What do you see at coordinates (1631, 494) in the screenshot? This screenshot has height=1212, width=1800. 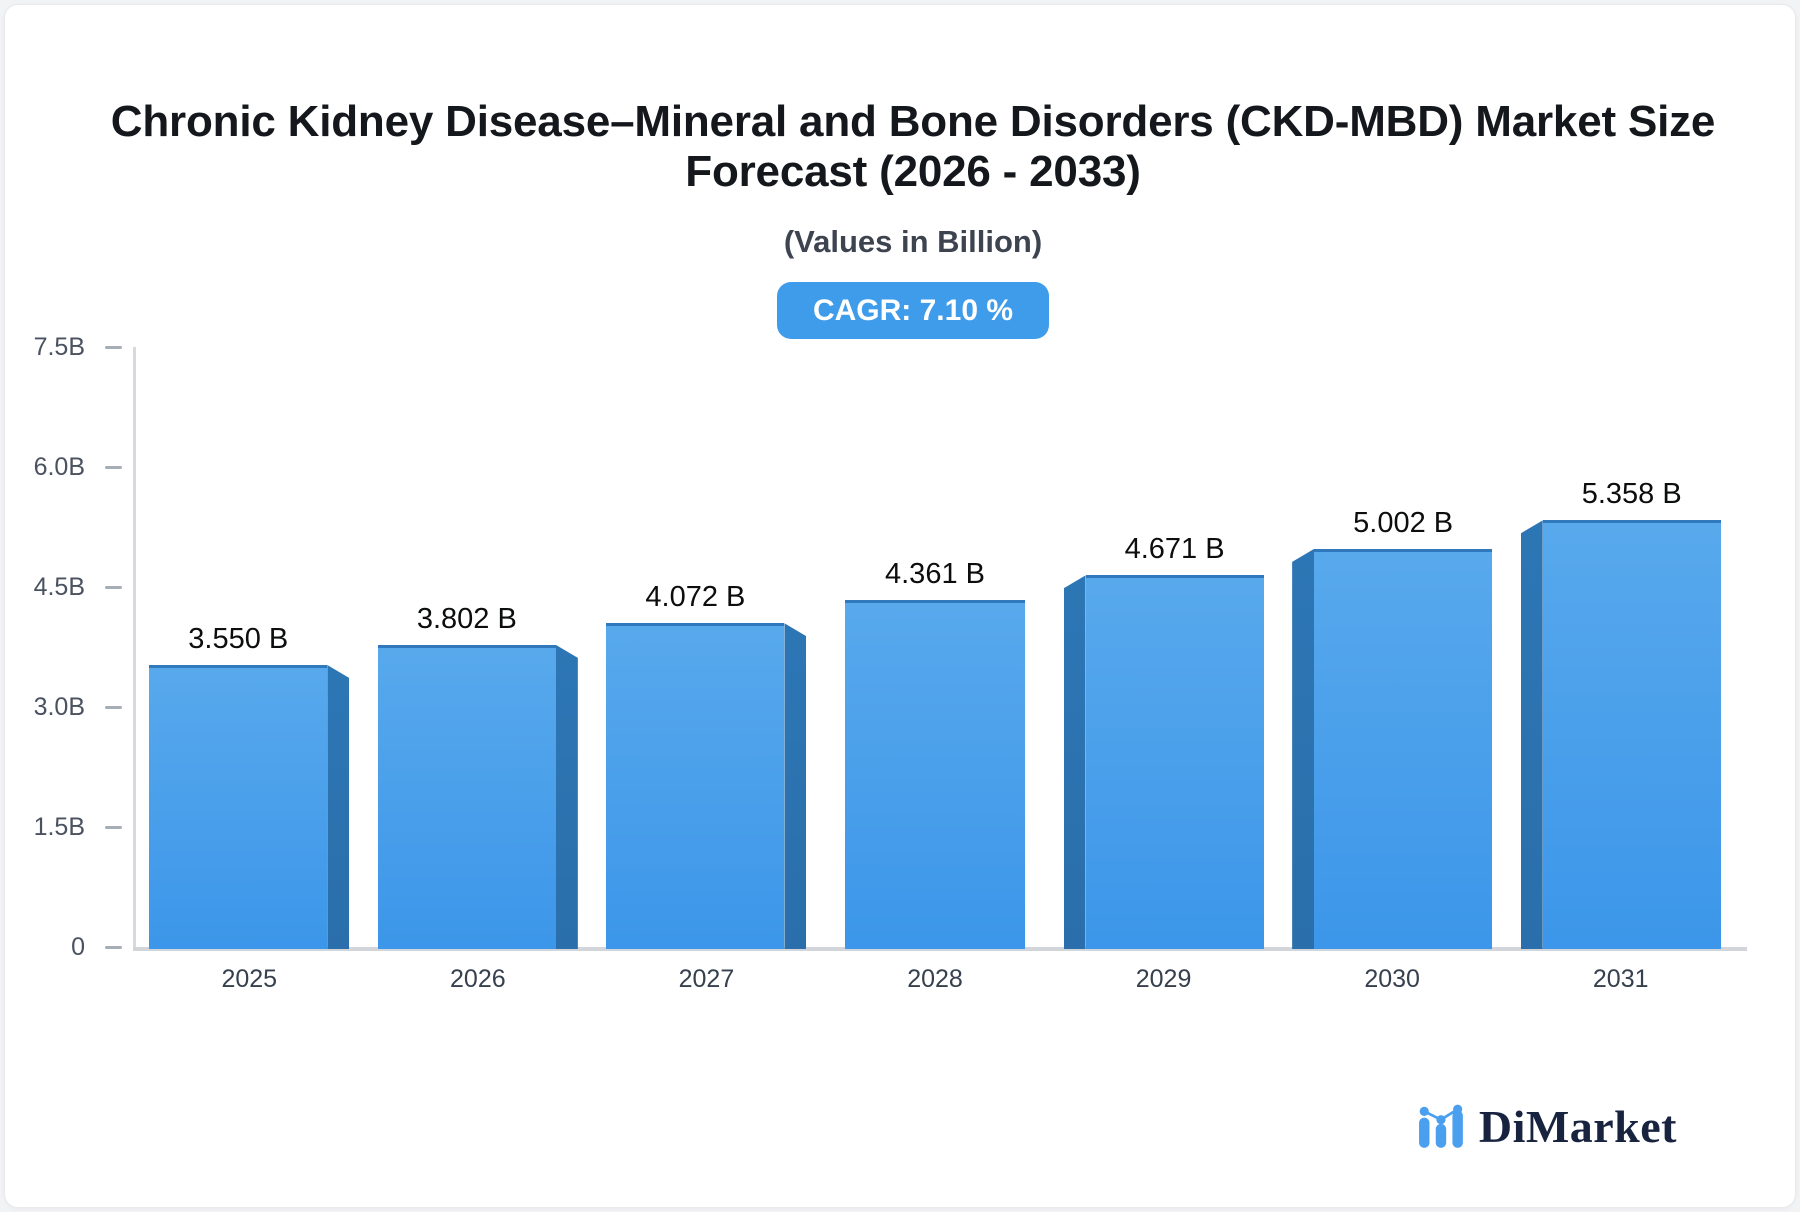 I see `bar-value-label: 5.358 B` at bounding box center [1631, 494].